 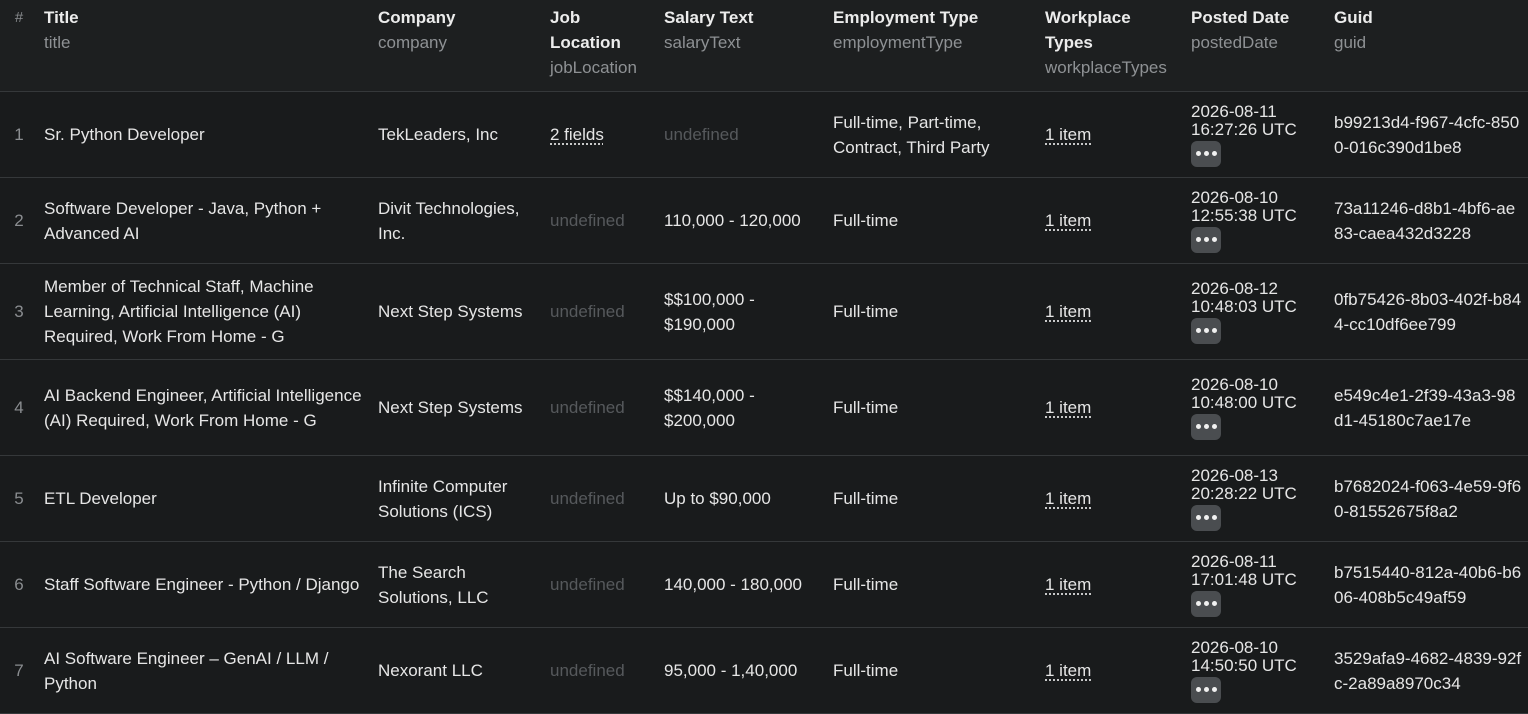 What do you see at coordinates (593, 42) in the screenshot?
I see `header-job-location: Job Location jobLocation` at bounding box center [593, 42].